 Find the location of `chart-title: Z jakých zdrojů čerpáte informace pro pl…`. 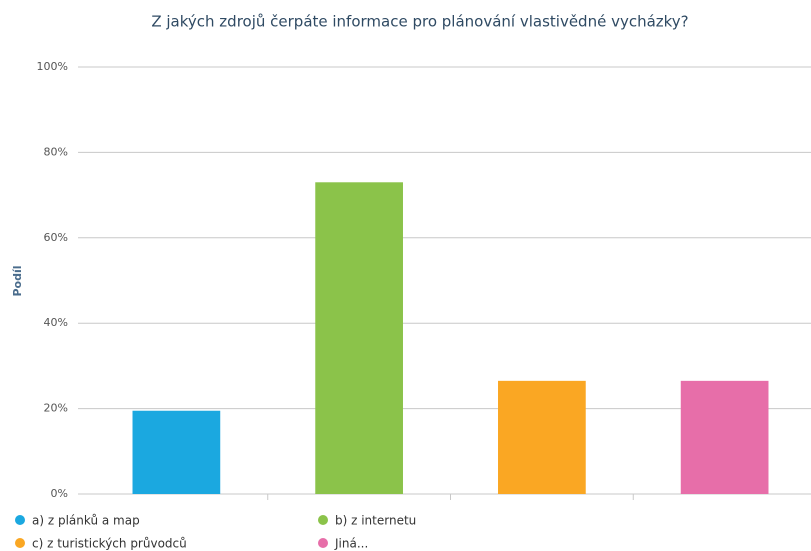

chart-title: Z jakých zdrojů čerpáte informace pro pl… is located at coordinates (419, 22).